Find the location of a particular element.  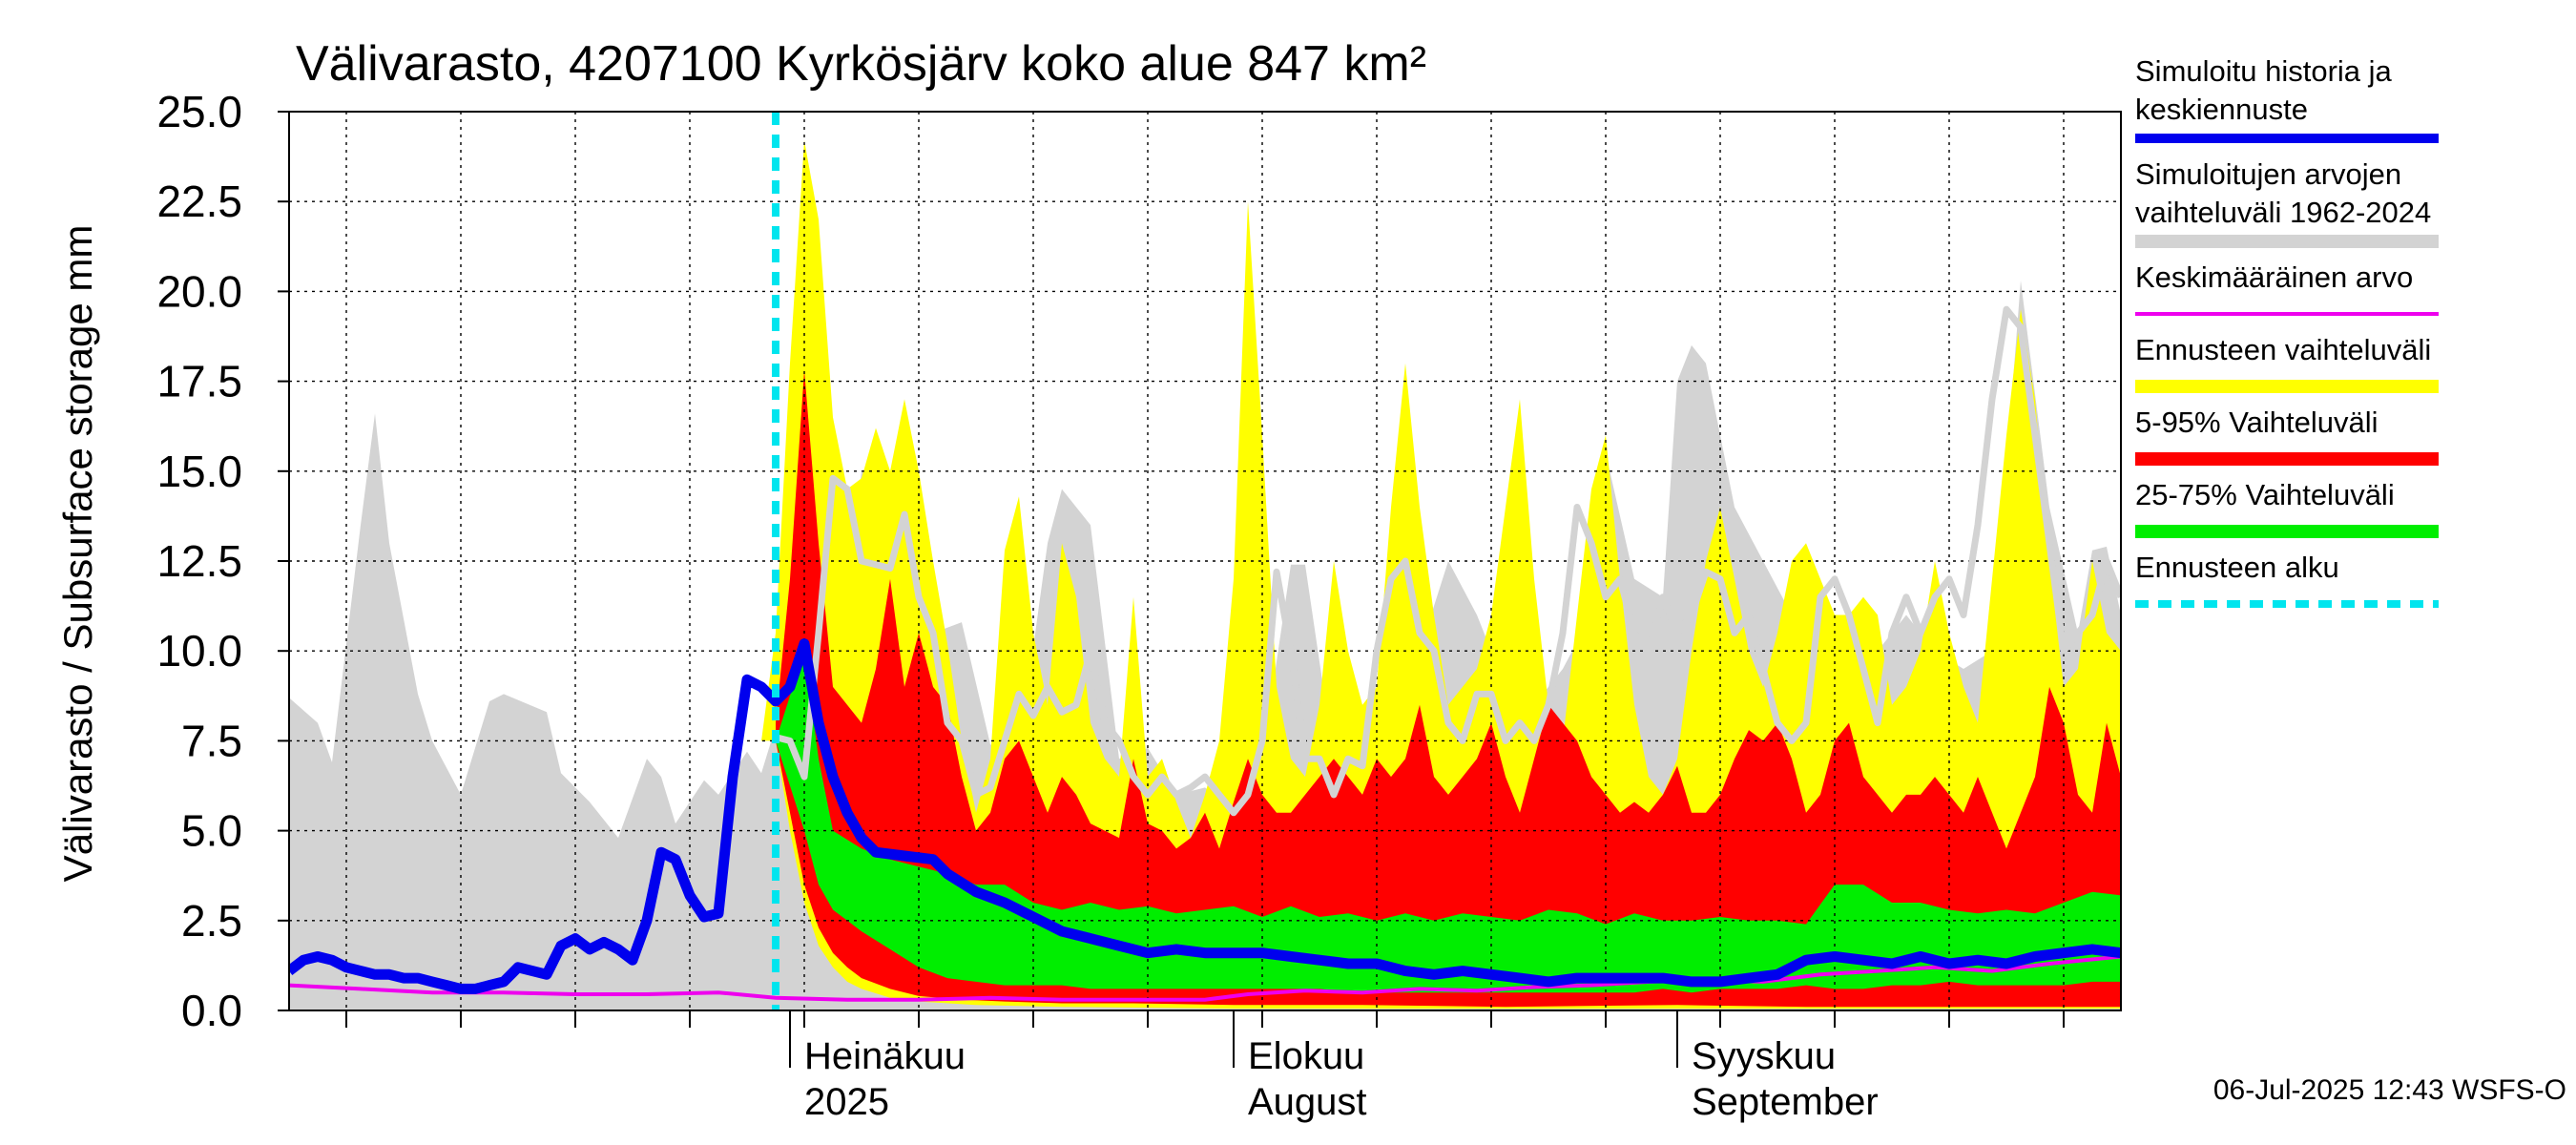

y-tick-label: 15.0 is located at coordinates (199, 472).